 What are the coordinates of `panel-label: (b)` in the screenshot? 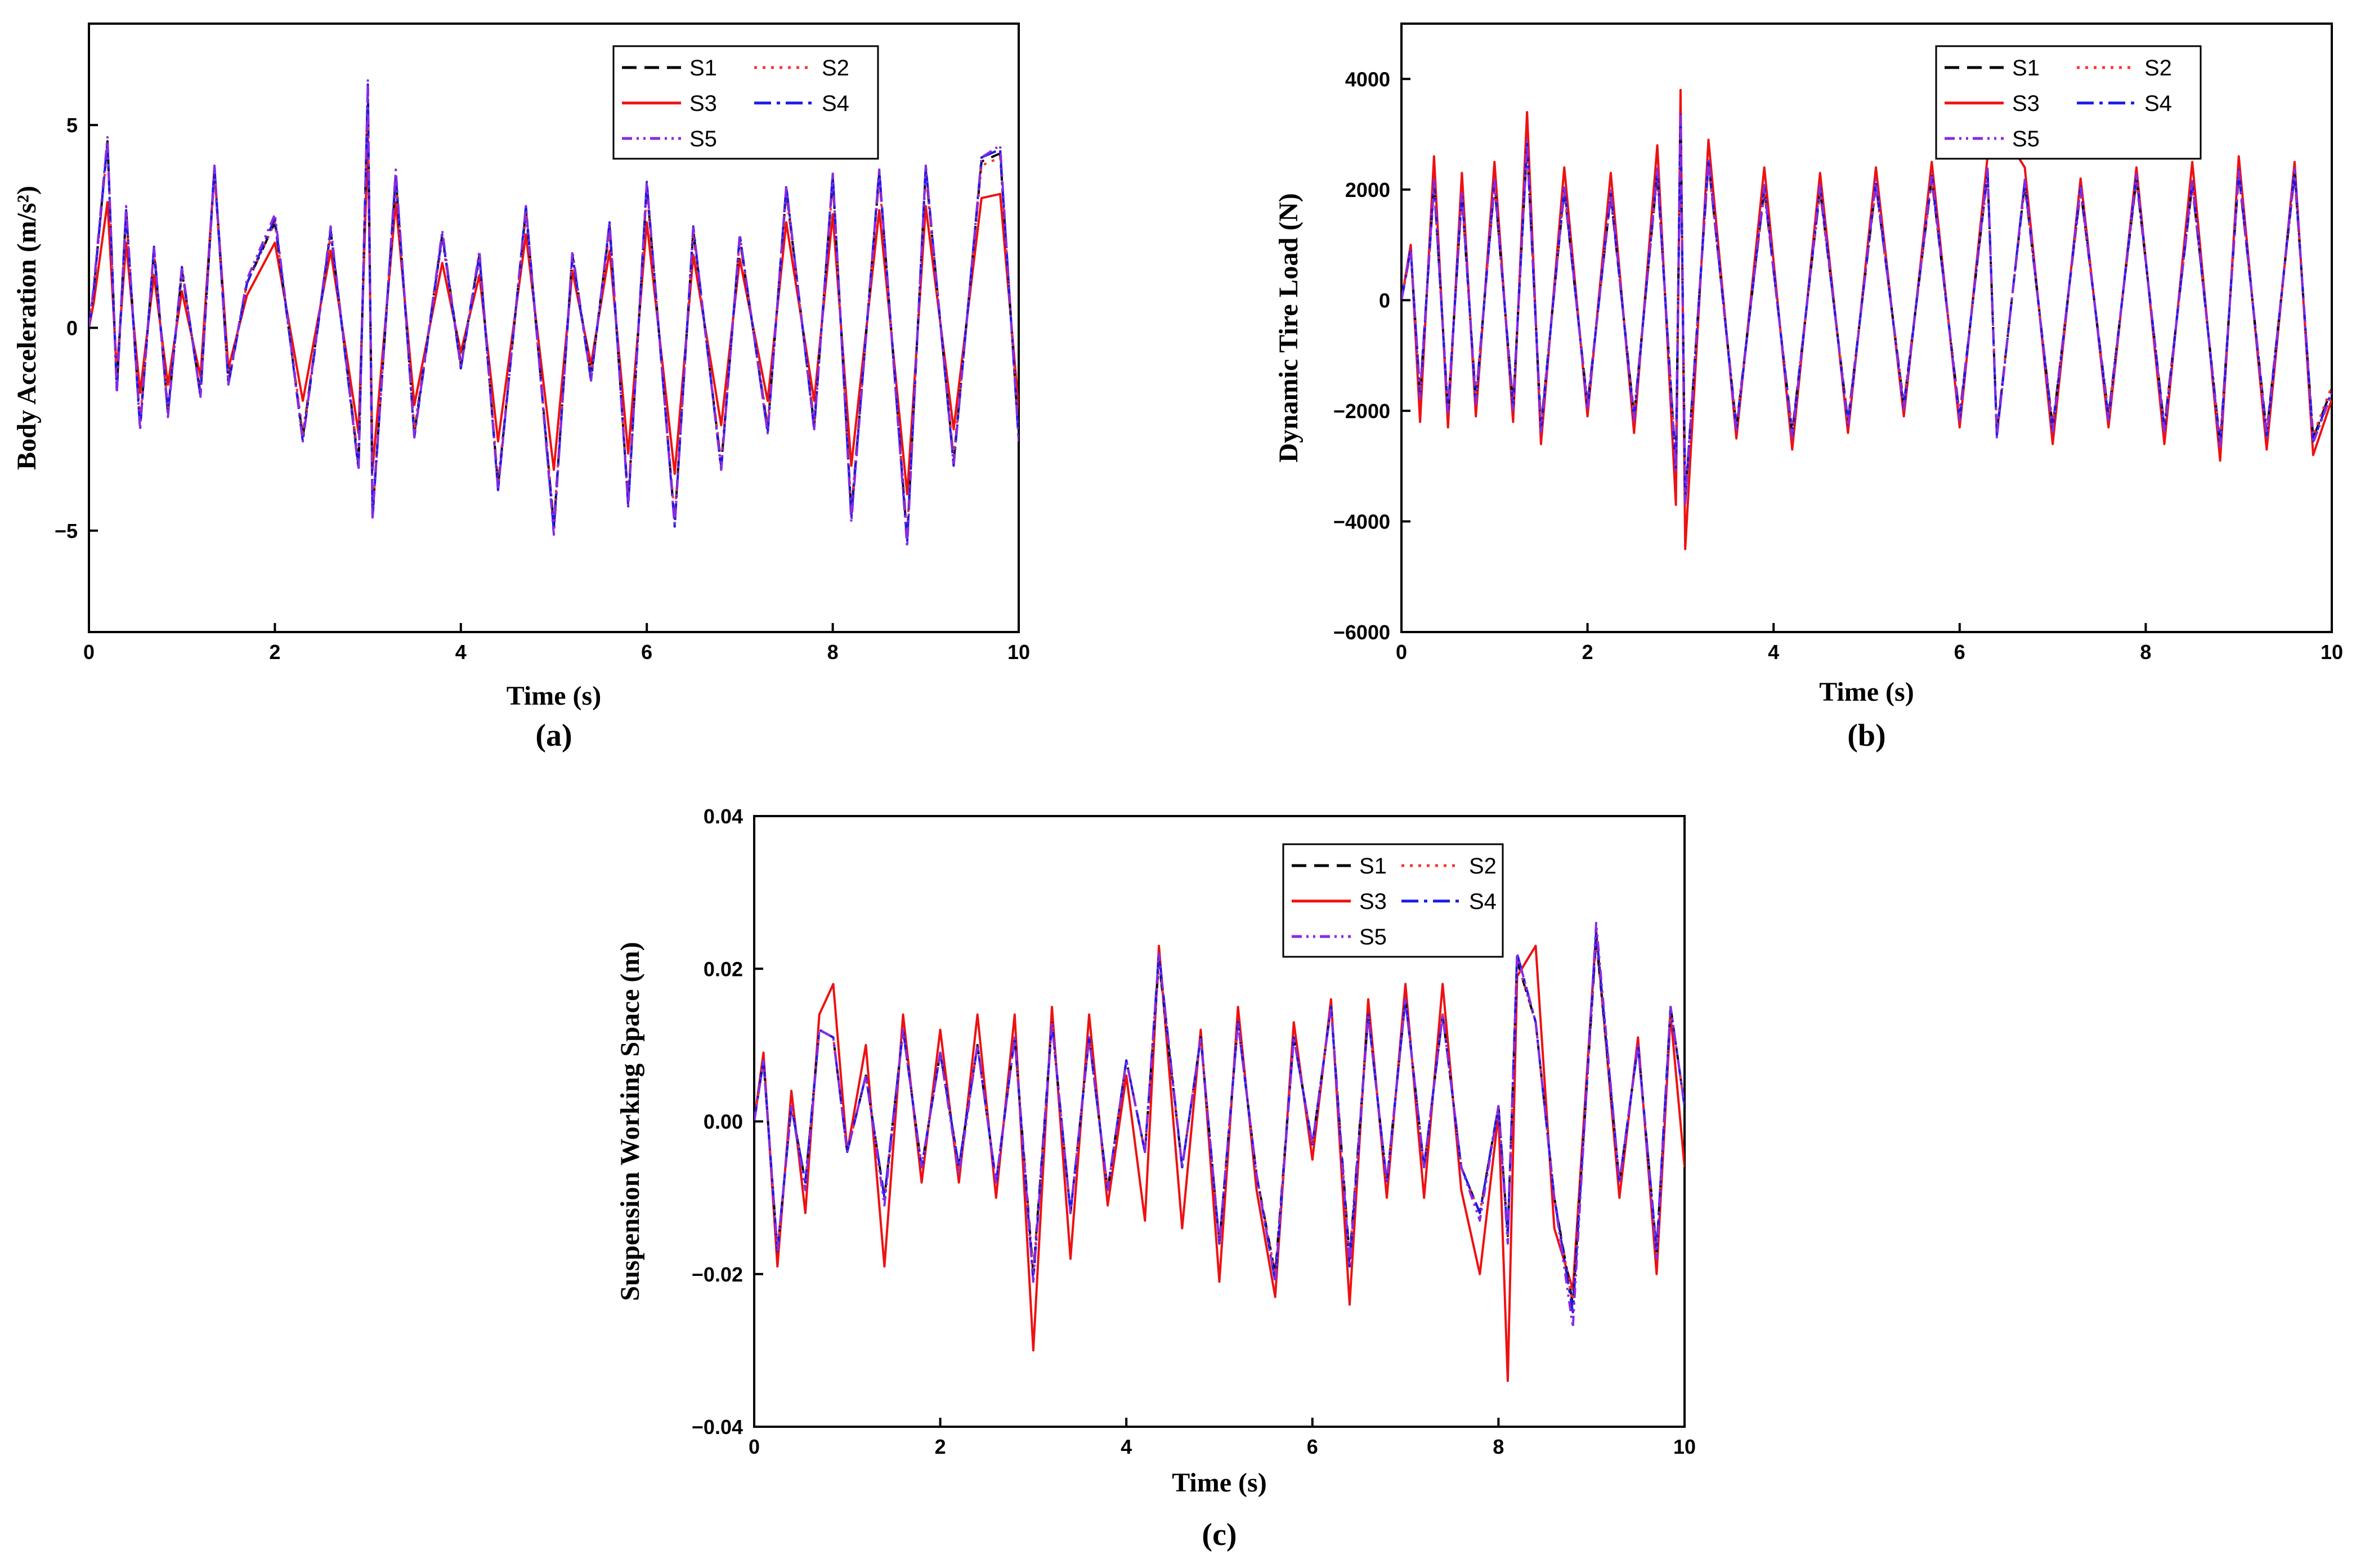 It's located at (1866, 735).